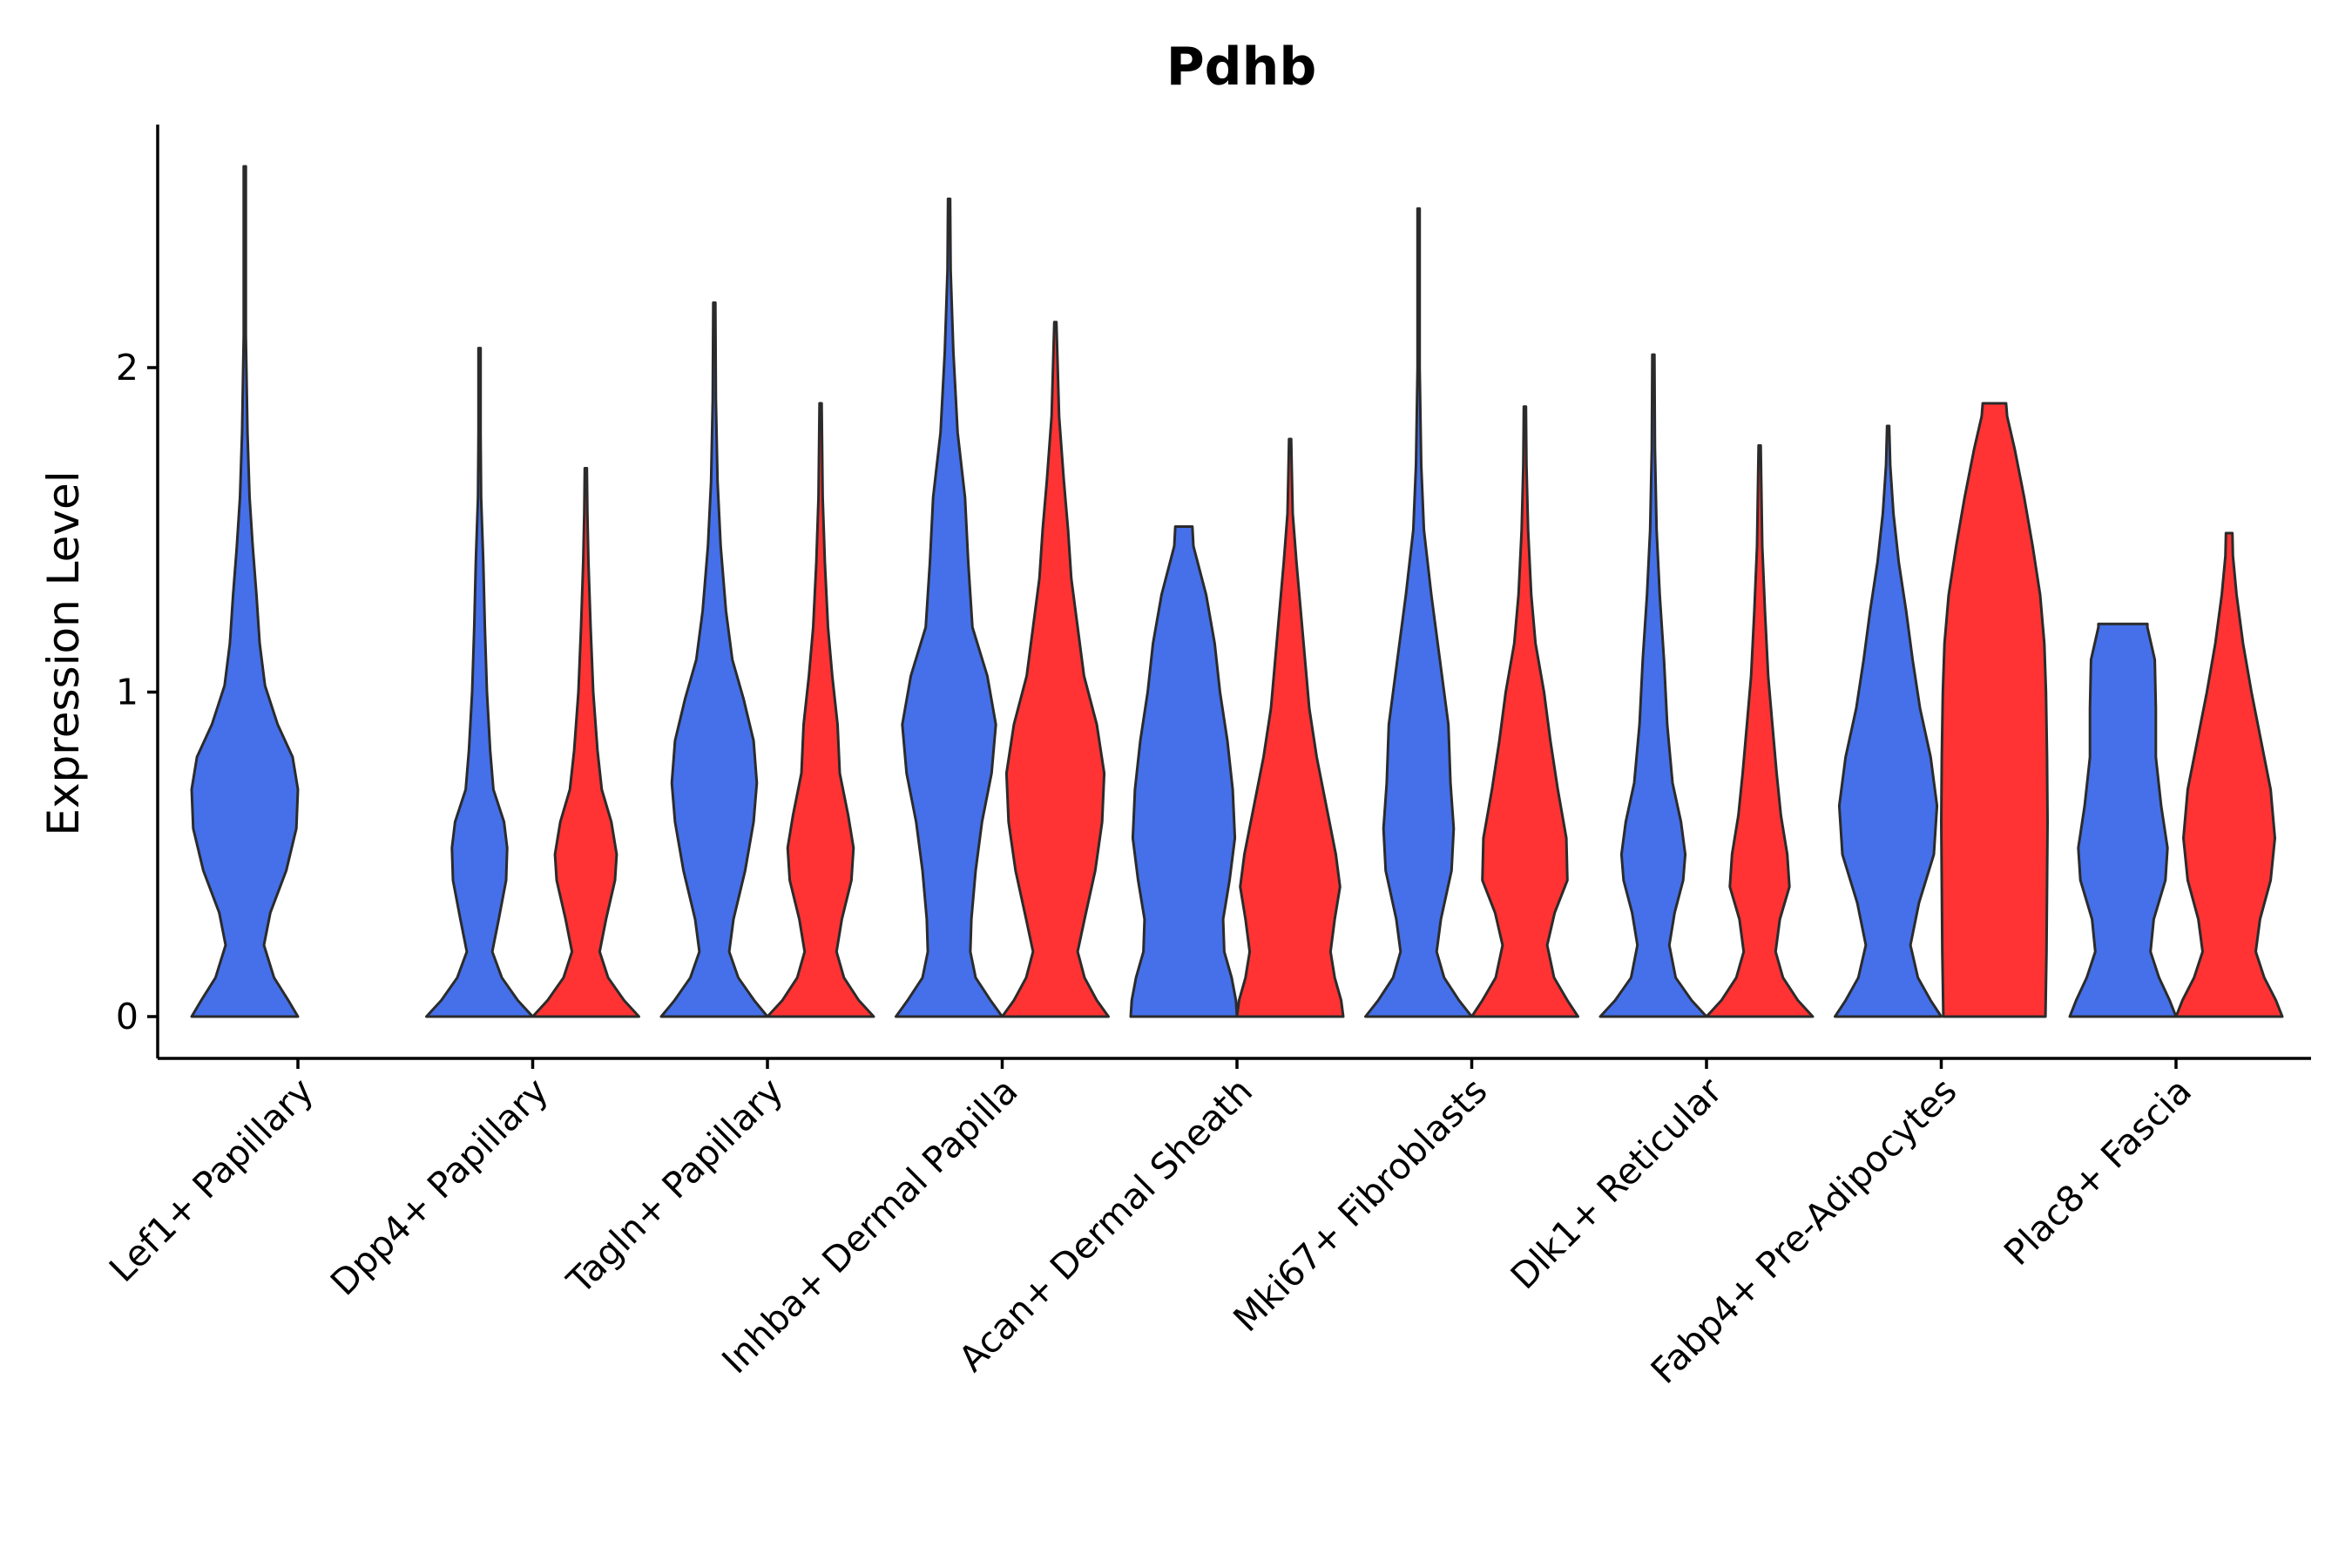  I want to click on y-axis-ticks: 0 1 2, so click(137, 692).